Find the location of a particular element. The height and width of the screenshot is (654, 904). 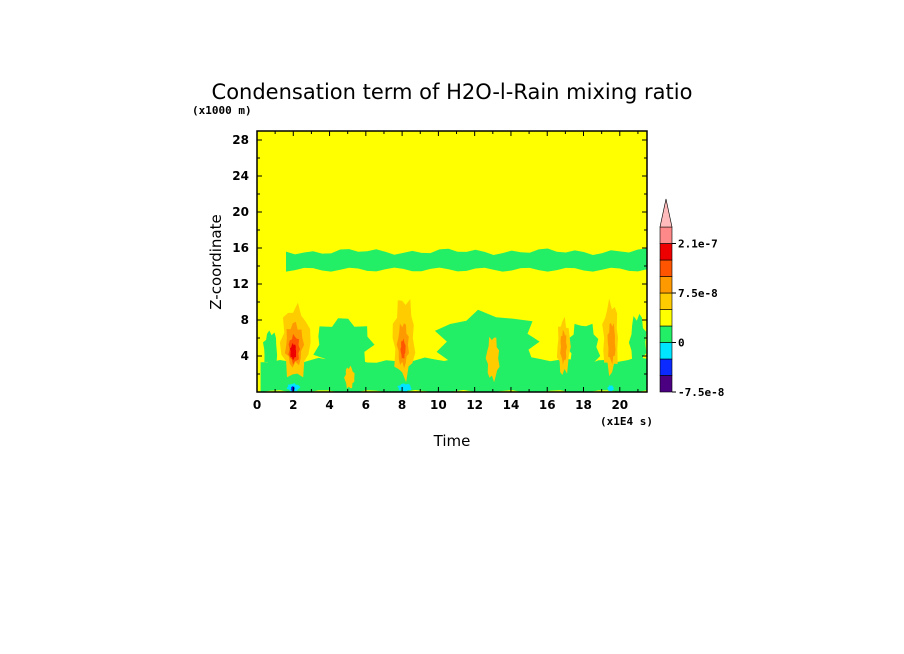

y-tick-label: 4 is located at coordinates (245, 356).